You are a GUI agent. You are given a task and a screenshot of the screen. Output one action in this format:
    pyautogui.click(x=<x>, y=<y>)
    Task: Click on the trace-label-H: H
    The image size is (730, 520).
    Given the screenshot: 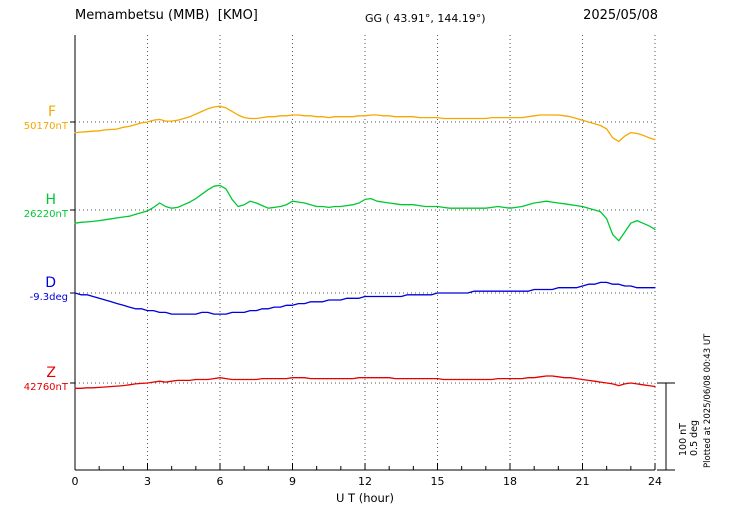 What is the action you would take?
    pyautogui.click(x=50, y=200)
    